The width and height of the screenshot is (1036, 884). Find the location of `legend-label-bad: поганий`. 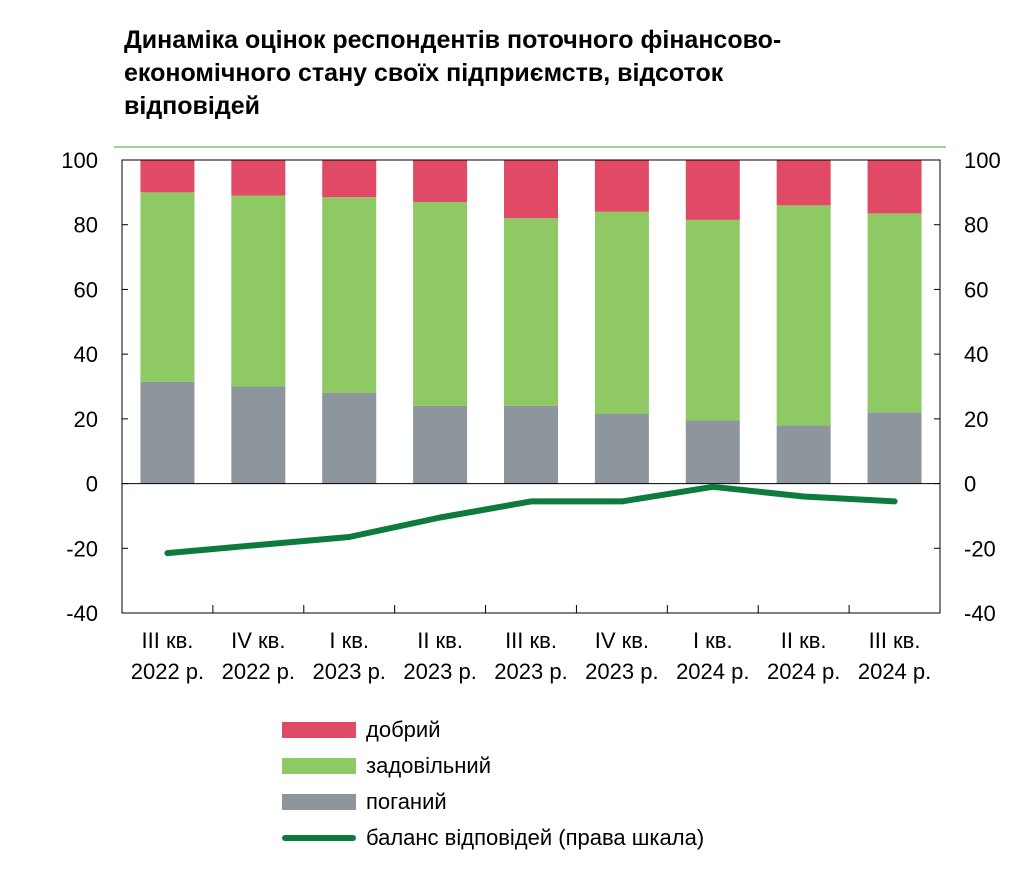

legend-label-bad: поганий is located at coordinates (406, 801).